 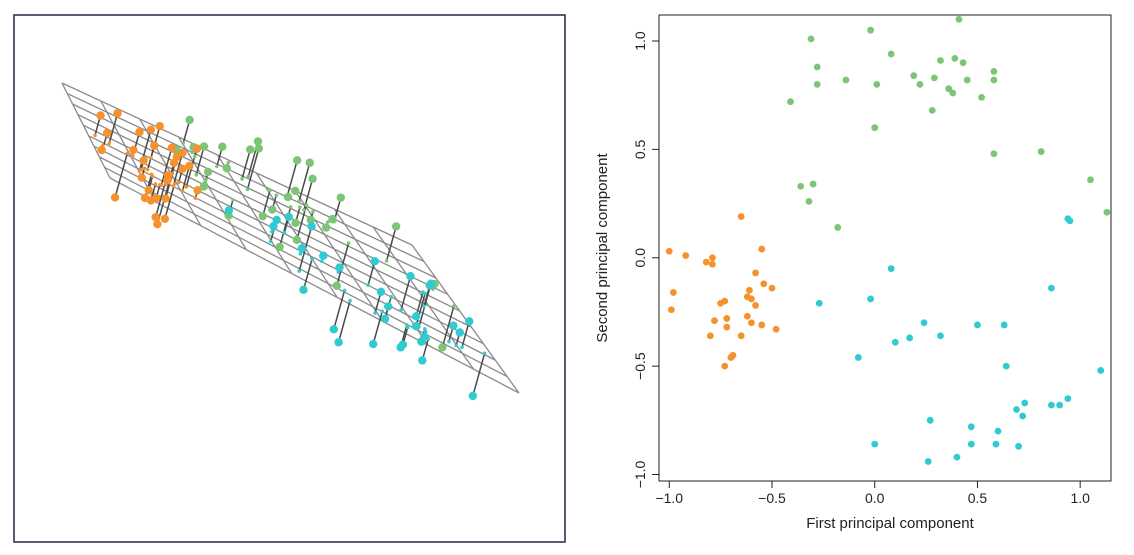 What do you see at coordinates (772, 498) in the screenshot?
I see `x-tick-label: −0.5` at bounding box center [772, 498].